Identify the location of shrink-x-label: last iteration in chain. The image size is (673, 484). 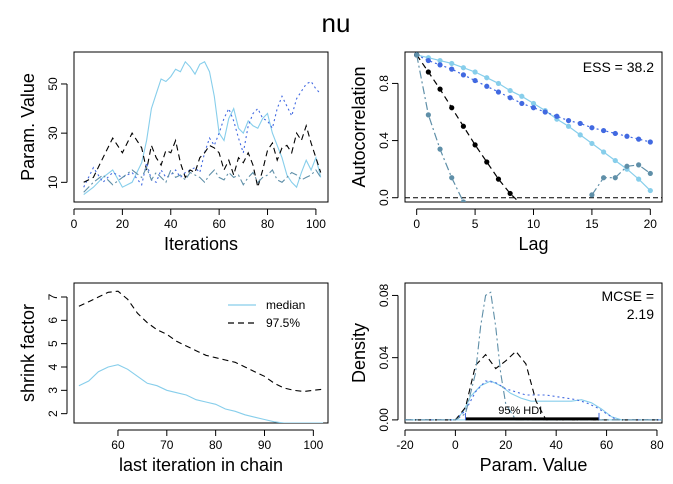
(201, 465).